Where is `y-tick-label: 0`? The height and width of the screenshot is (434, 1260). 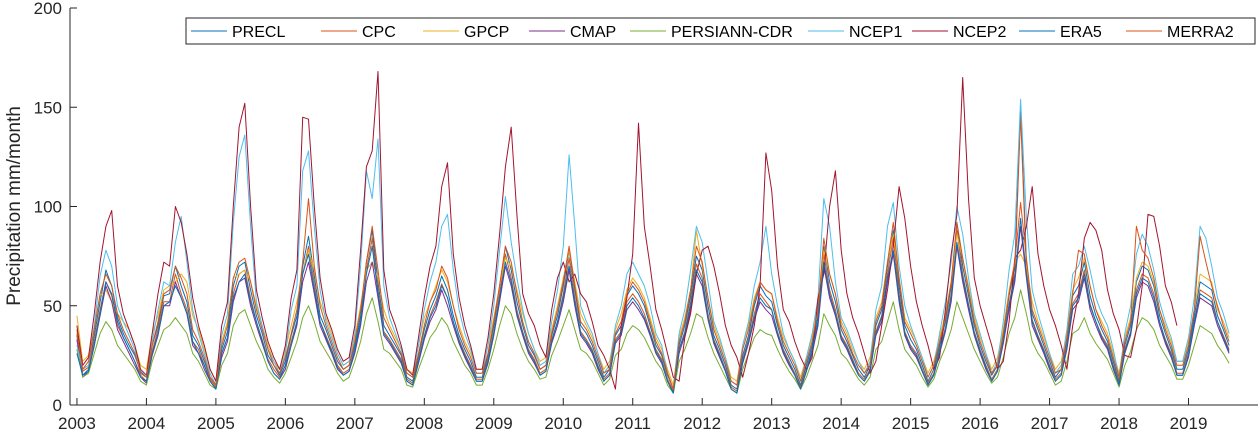
y-tick-label: 0 is located at coordinates (57, 405).